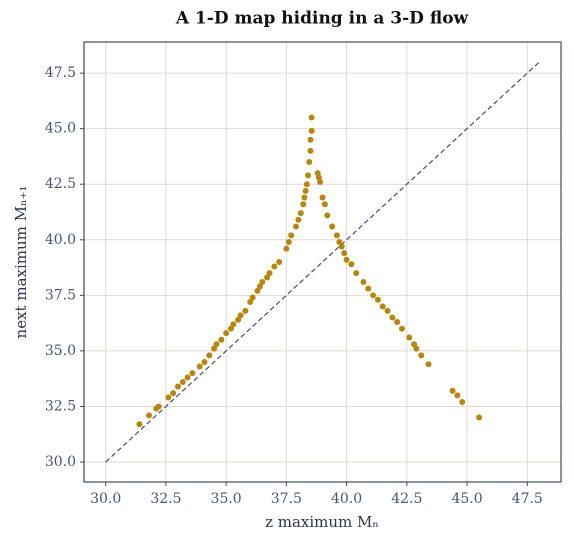  Describe the element at coordinates (60, 295) in the screenshot. I see `y-tick-label: 37.5` at that location.